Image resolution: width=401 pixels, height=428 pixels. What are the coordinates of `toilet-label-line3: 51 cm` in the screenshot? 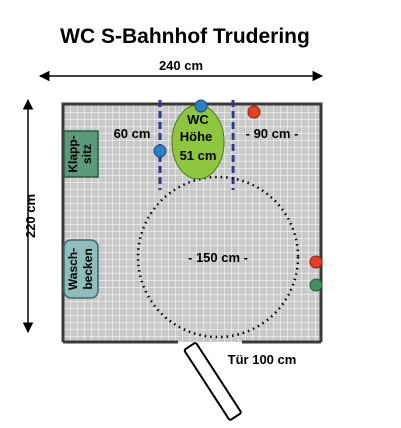 It's located at (198, 155).